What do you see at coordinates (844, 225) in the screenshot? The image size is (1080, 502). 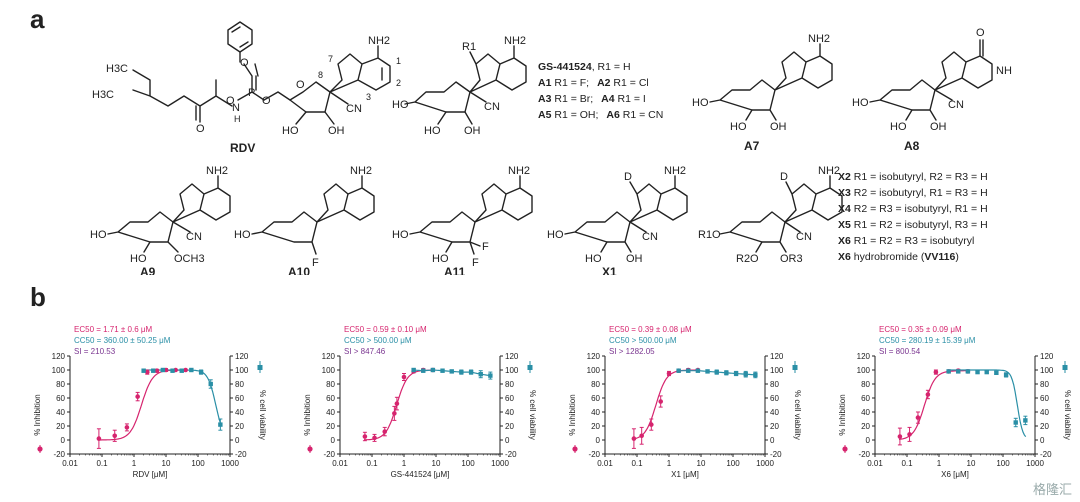 I see `xs-legend-3-bold: X5` at bounding box center [844, 225].